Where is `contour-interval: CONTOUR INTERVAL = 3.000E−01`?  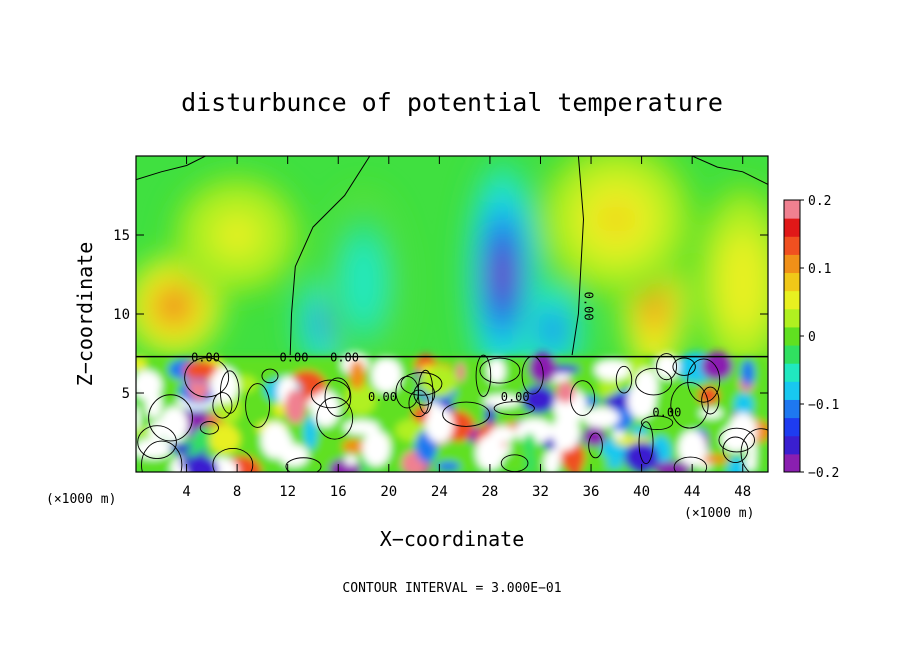 contour-interval: CONTOUR INTERVAL = 3.000E−01 is located at coordinates (451, 588).